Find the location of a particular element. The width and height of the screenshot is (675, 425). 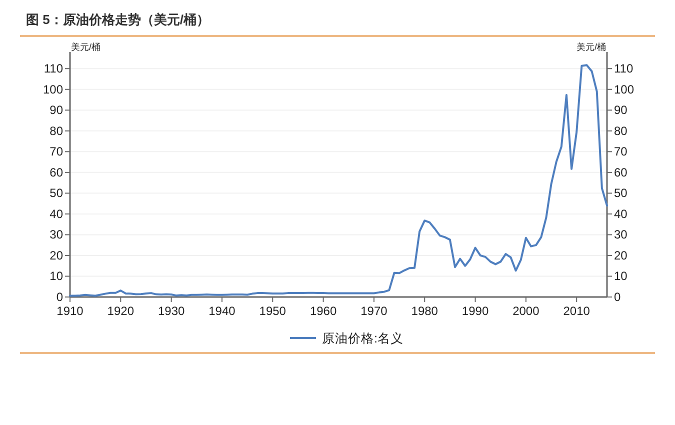

x-tick-label: 2000 is located at coordinates (526, 311).